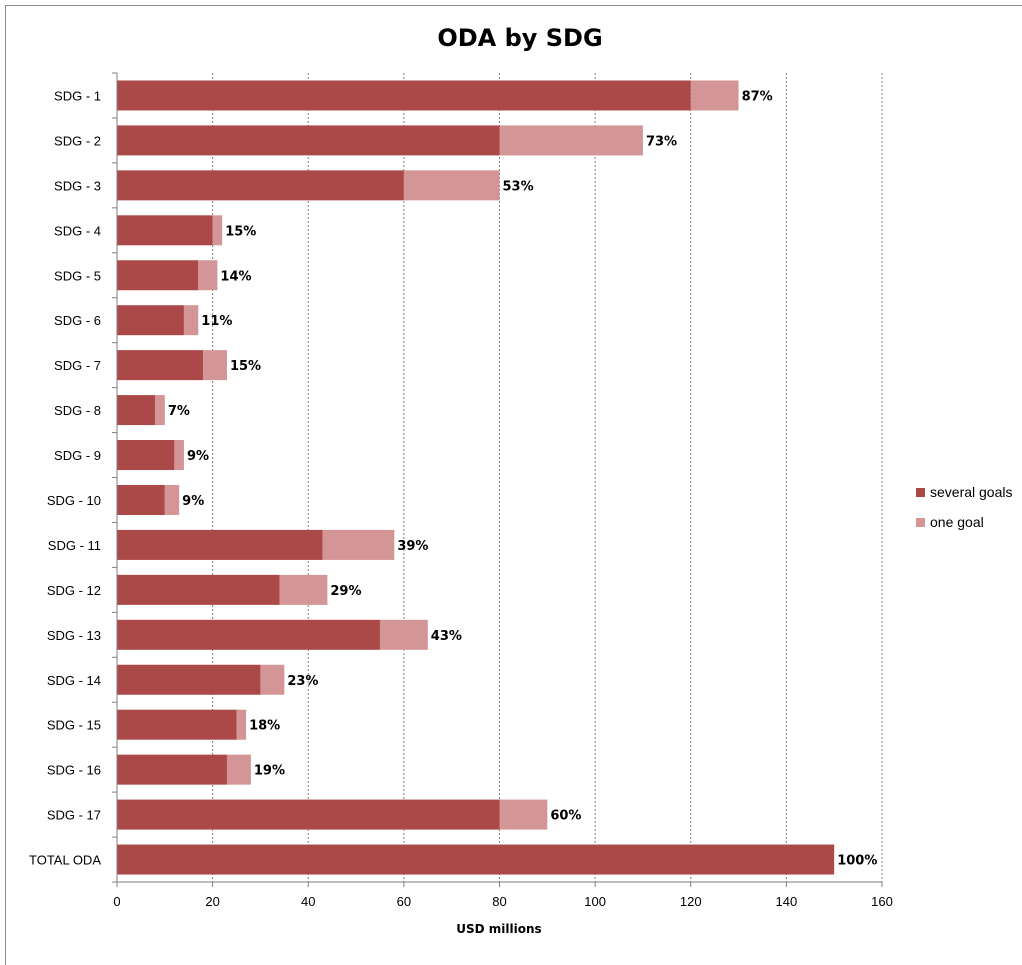 This screenshot has height=965, width=1022. What do you see at coordinates (264, 726) in the screenshot?
I see `data-label-15: 18%` at bounding box center [264, 726].